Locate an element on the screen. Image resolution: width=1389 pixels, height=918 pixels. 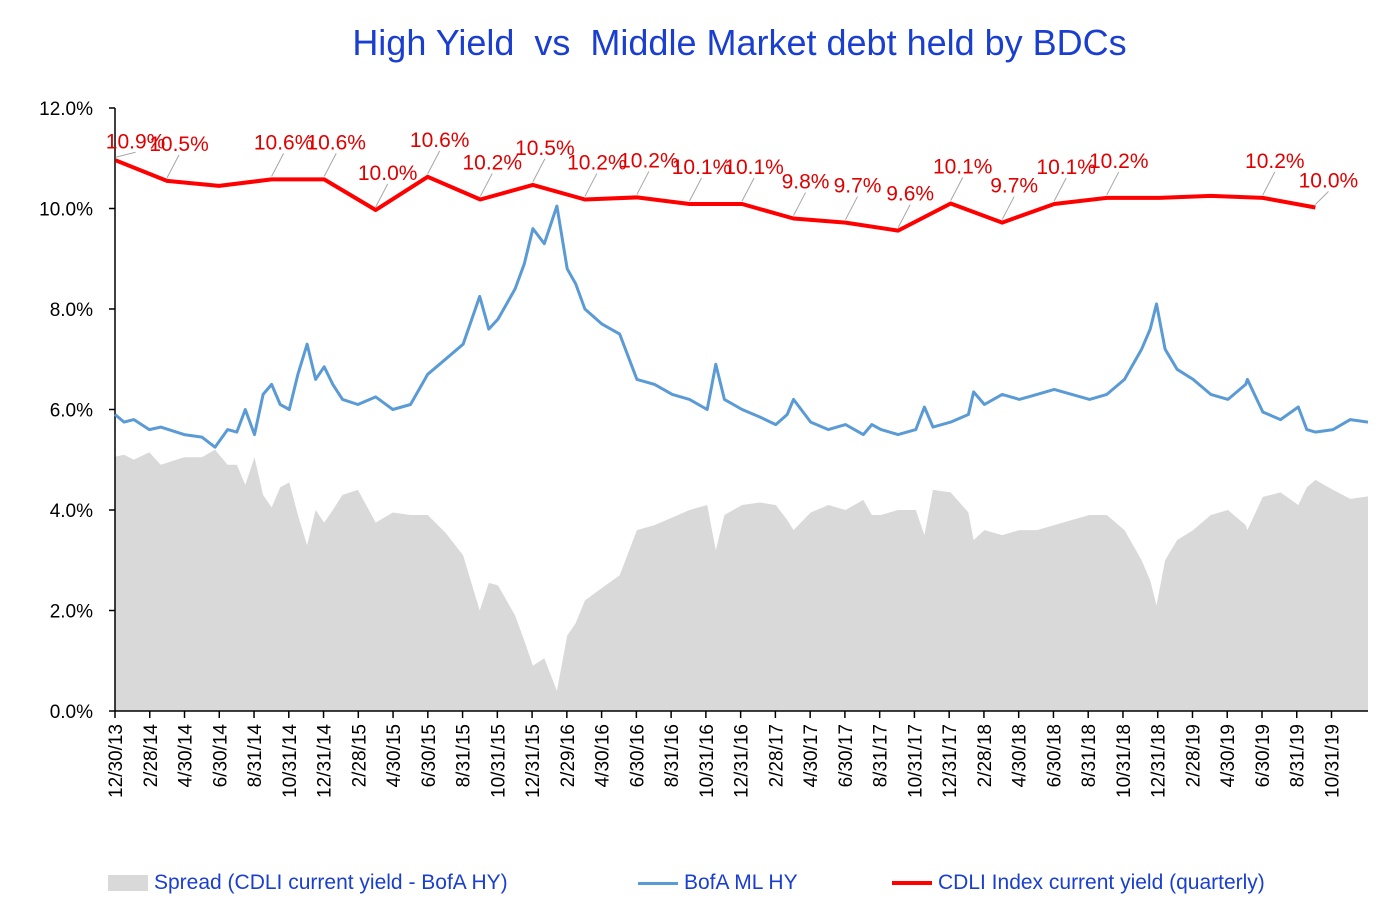
x-tick-label: 10/31/16 is located at coordinates (707, 761).